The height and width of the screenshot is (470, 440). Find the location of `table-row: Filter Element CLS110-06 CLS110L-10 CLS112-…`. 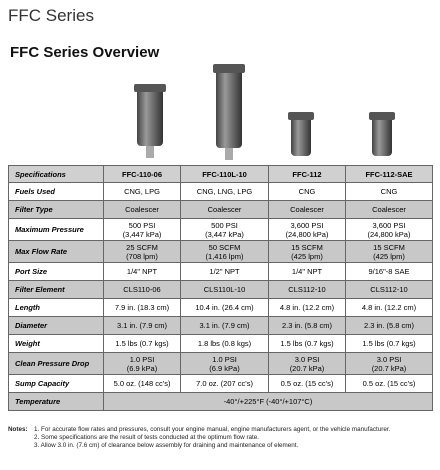

table-row: Filter Element CLS110-06 CLS110L-10 CLS112-… is located at coordinates (220, 289).